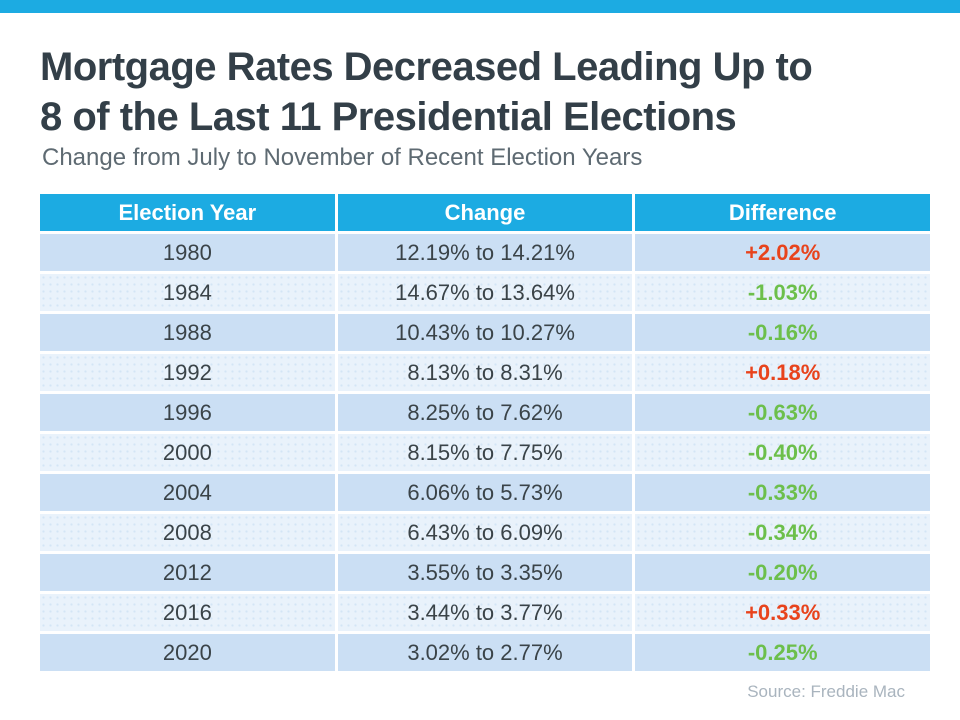 Image resolution: width=960 pixels, height=720 pixels. What do you see at coordinates (187, 252) in the screenshot?
I see `cell-year: 1980` at bounding box center [187, 252].